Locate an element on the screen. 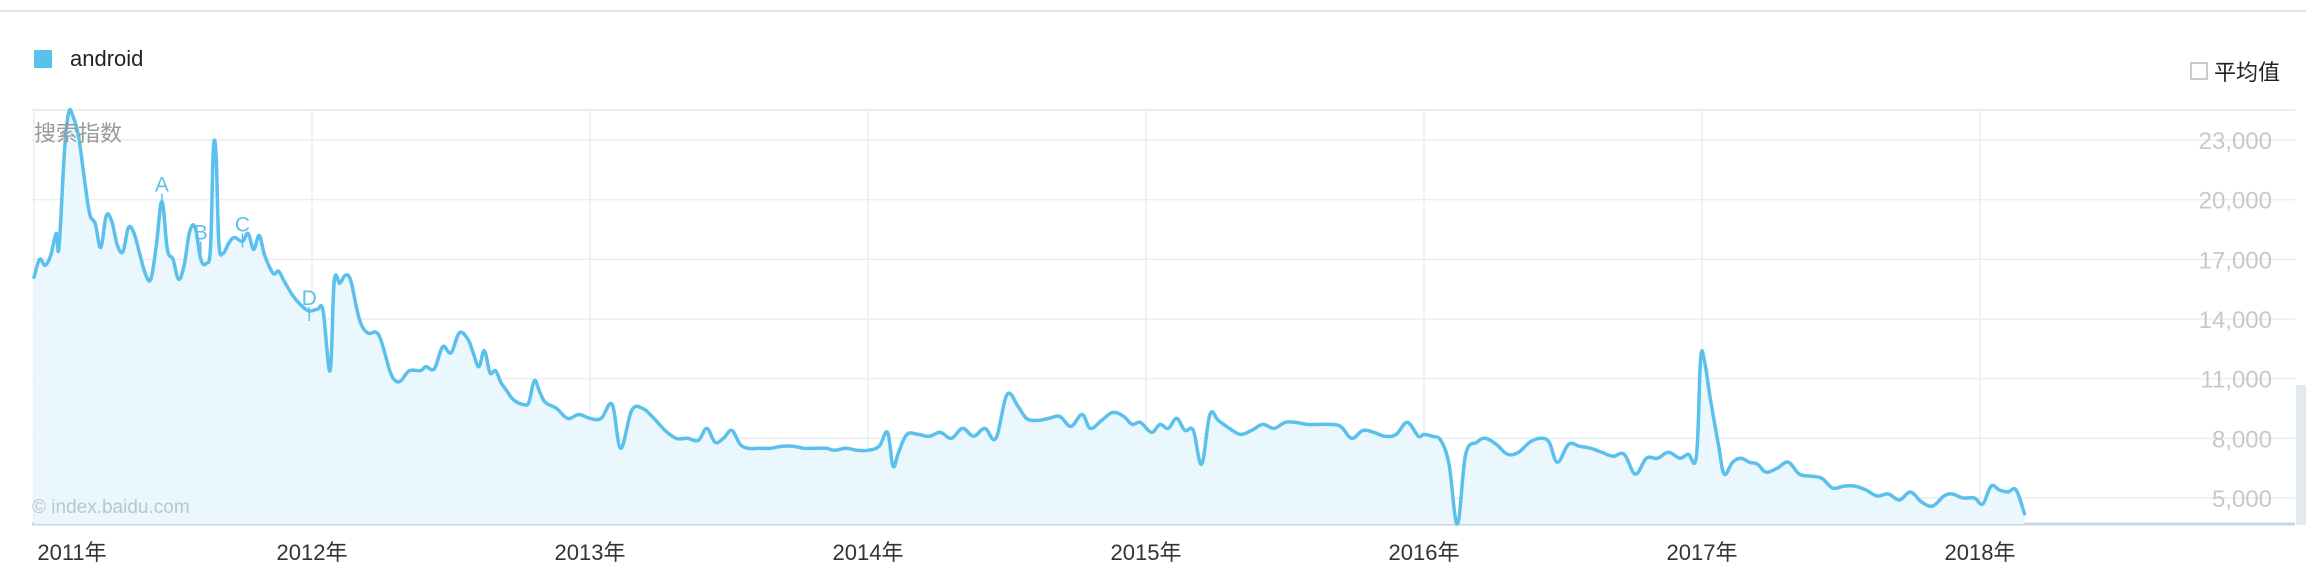 The height and width of the screenshot is (574, 2306). x-tick-label: 2018年 is located at coordinates (1980, 552).